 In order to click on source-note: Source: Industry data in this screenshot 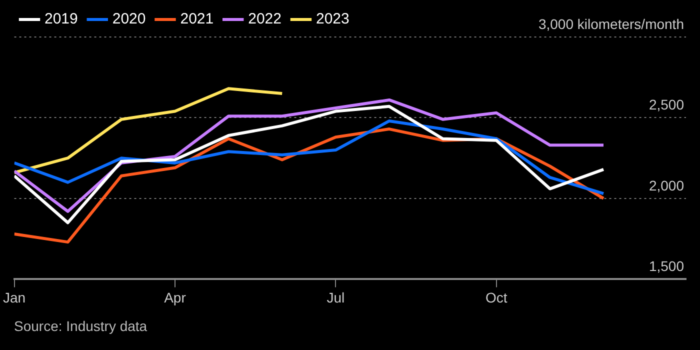, I will do `click(81, 326)`.